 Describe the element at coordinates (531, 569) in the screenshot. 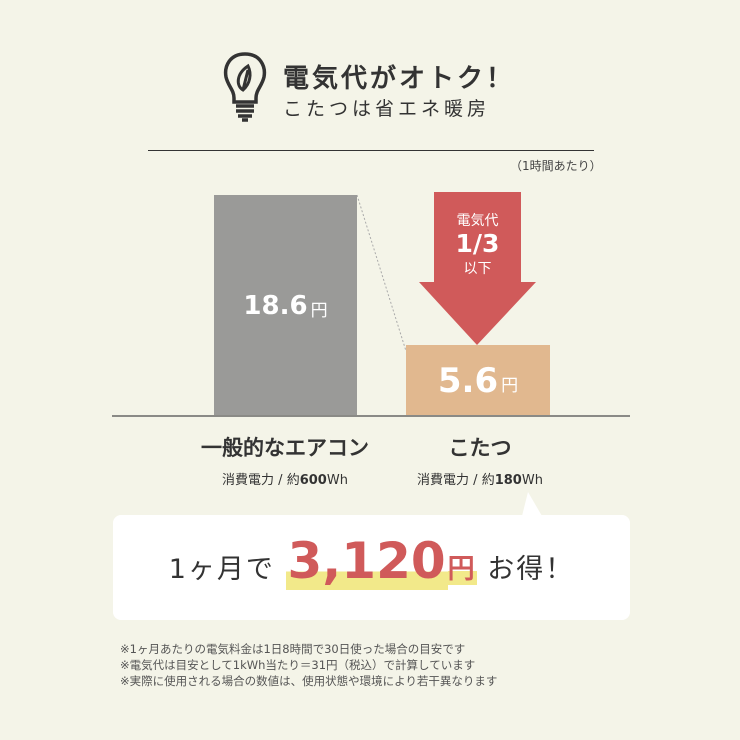

I see `summary-suffix: お得！` at that location.